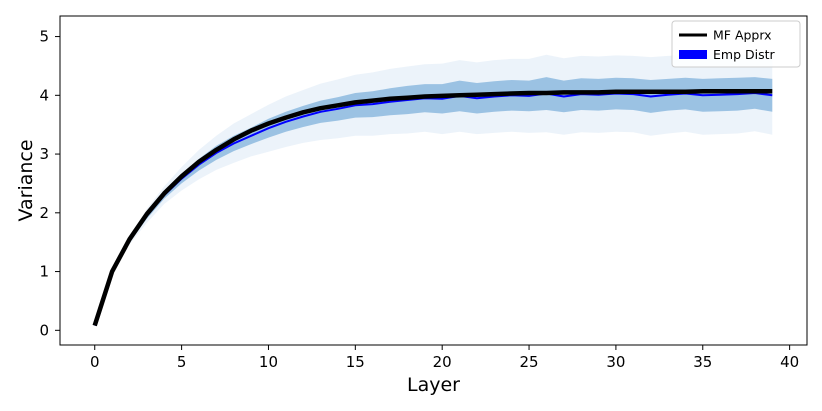 The width and height of the screenshot is (822, 411). I want to click on x-tick-label: 15, so click(355, 362).